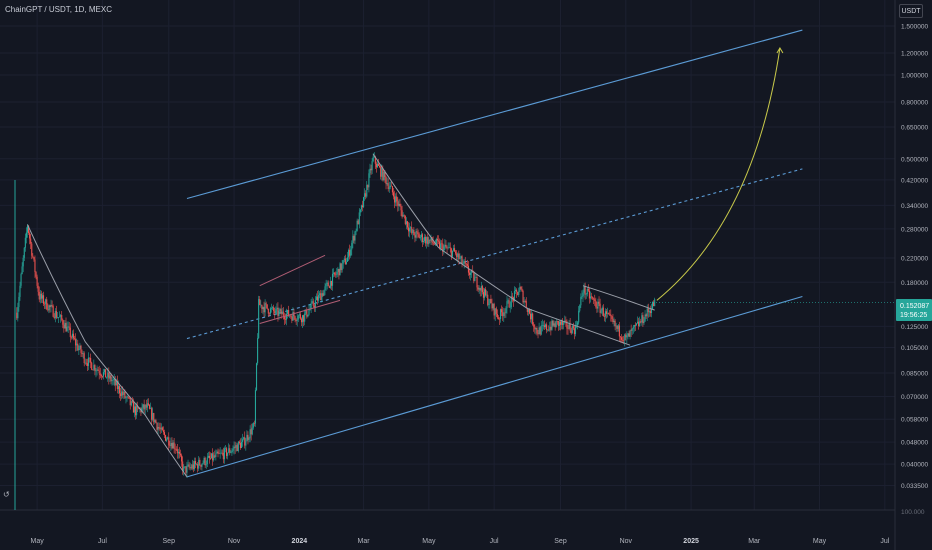 Image resolution: width=932 pixels, height=550 pixels. Describe the element at coordinates (914, 283) in the screenshot. I see `y-tick-label: 0.180000` at that location.